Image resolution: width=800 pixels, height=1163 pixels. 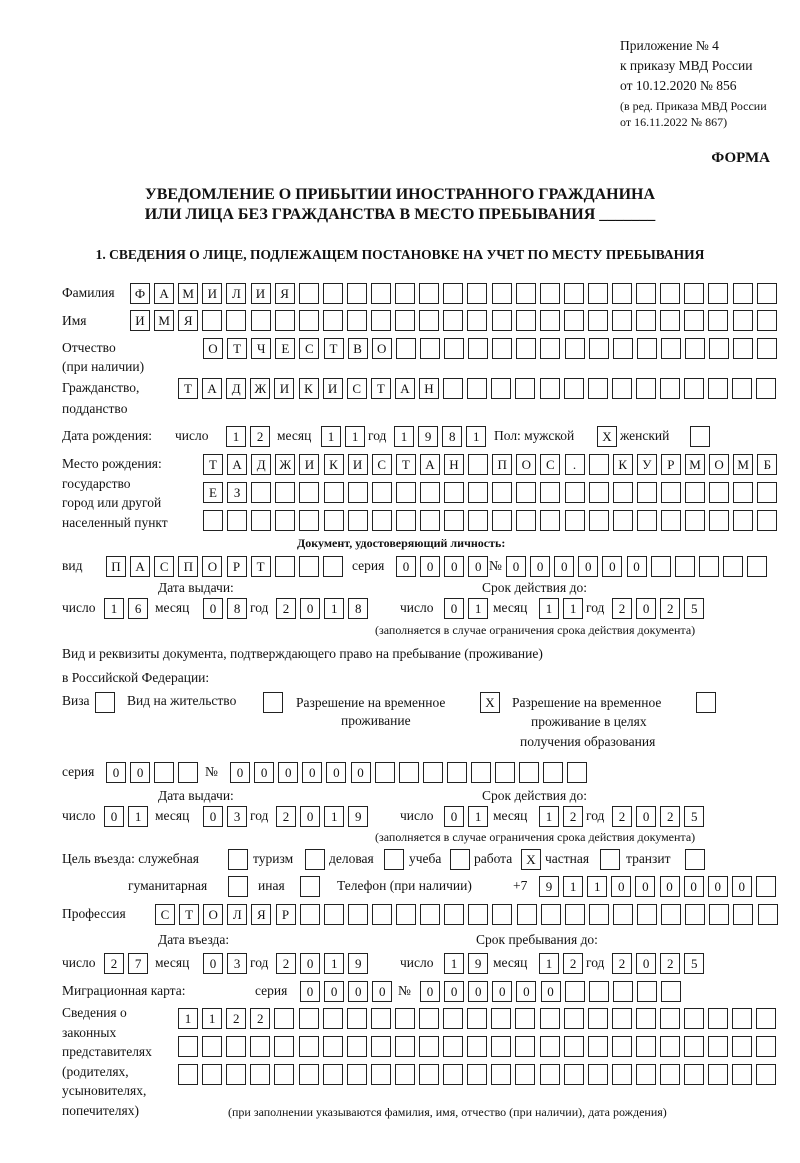 What do you see at coordinates (405, 464) in the screenshot?
I see `birthplace-line-1-box: Т` at bounding box center [405, 464].